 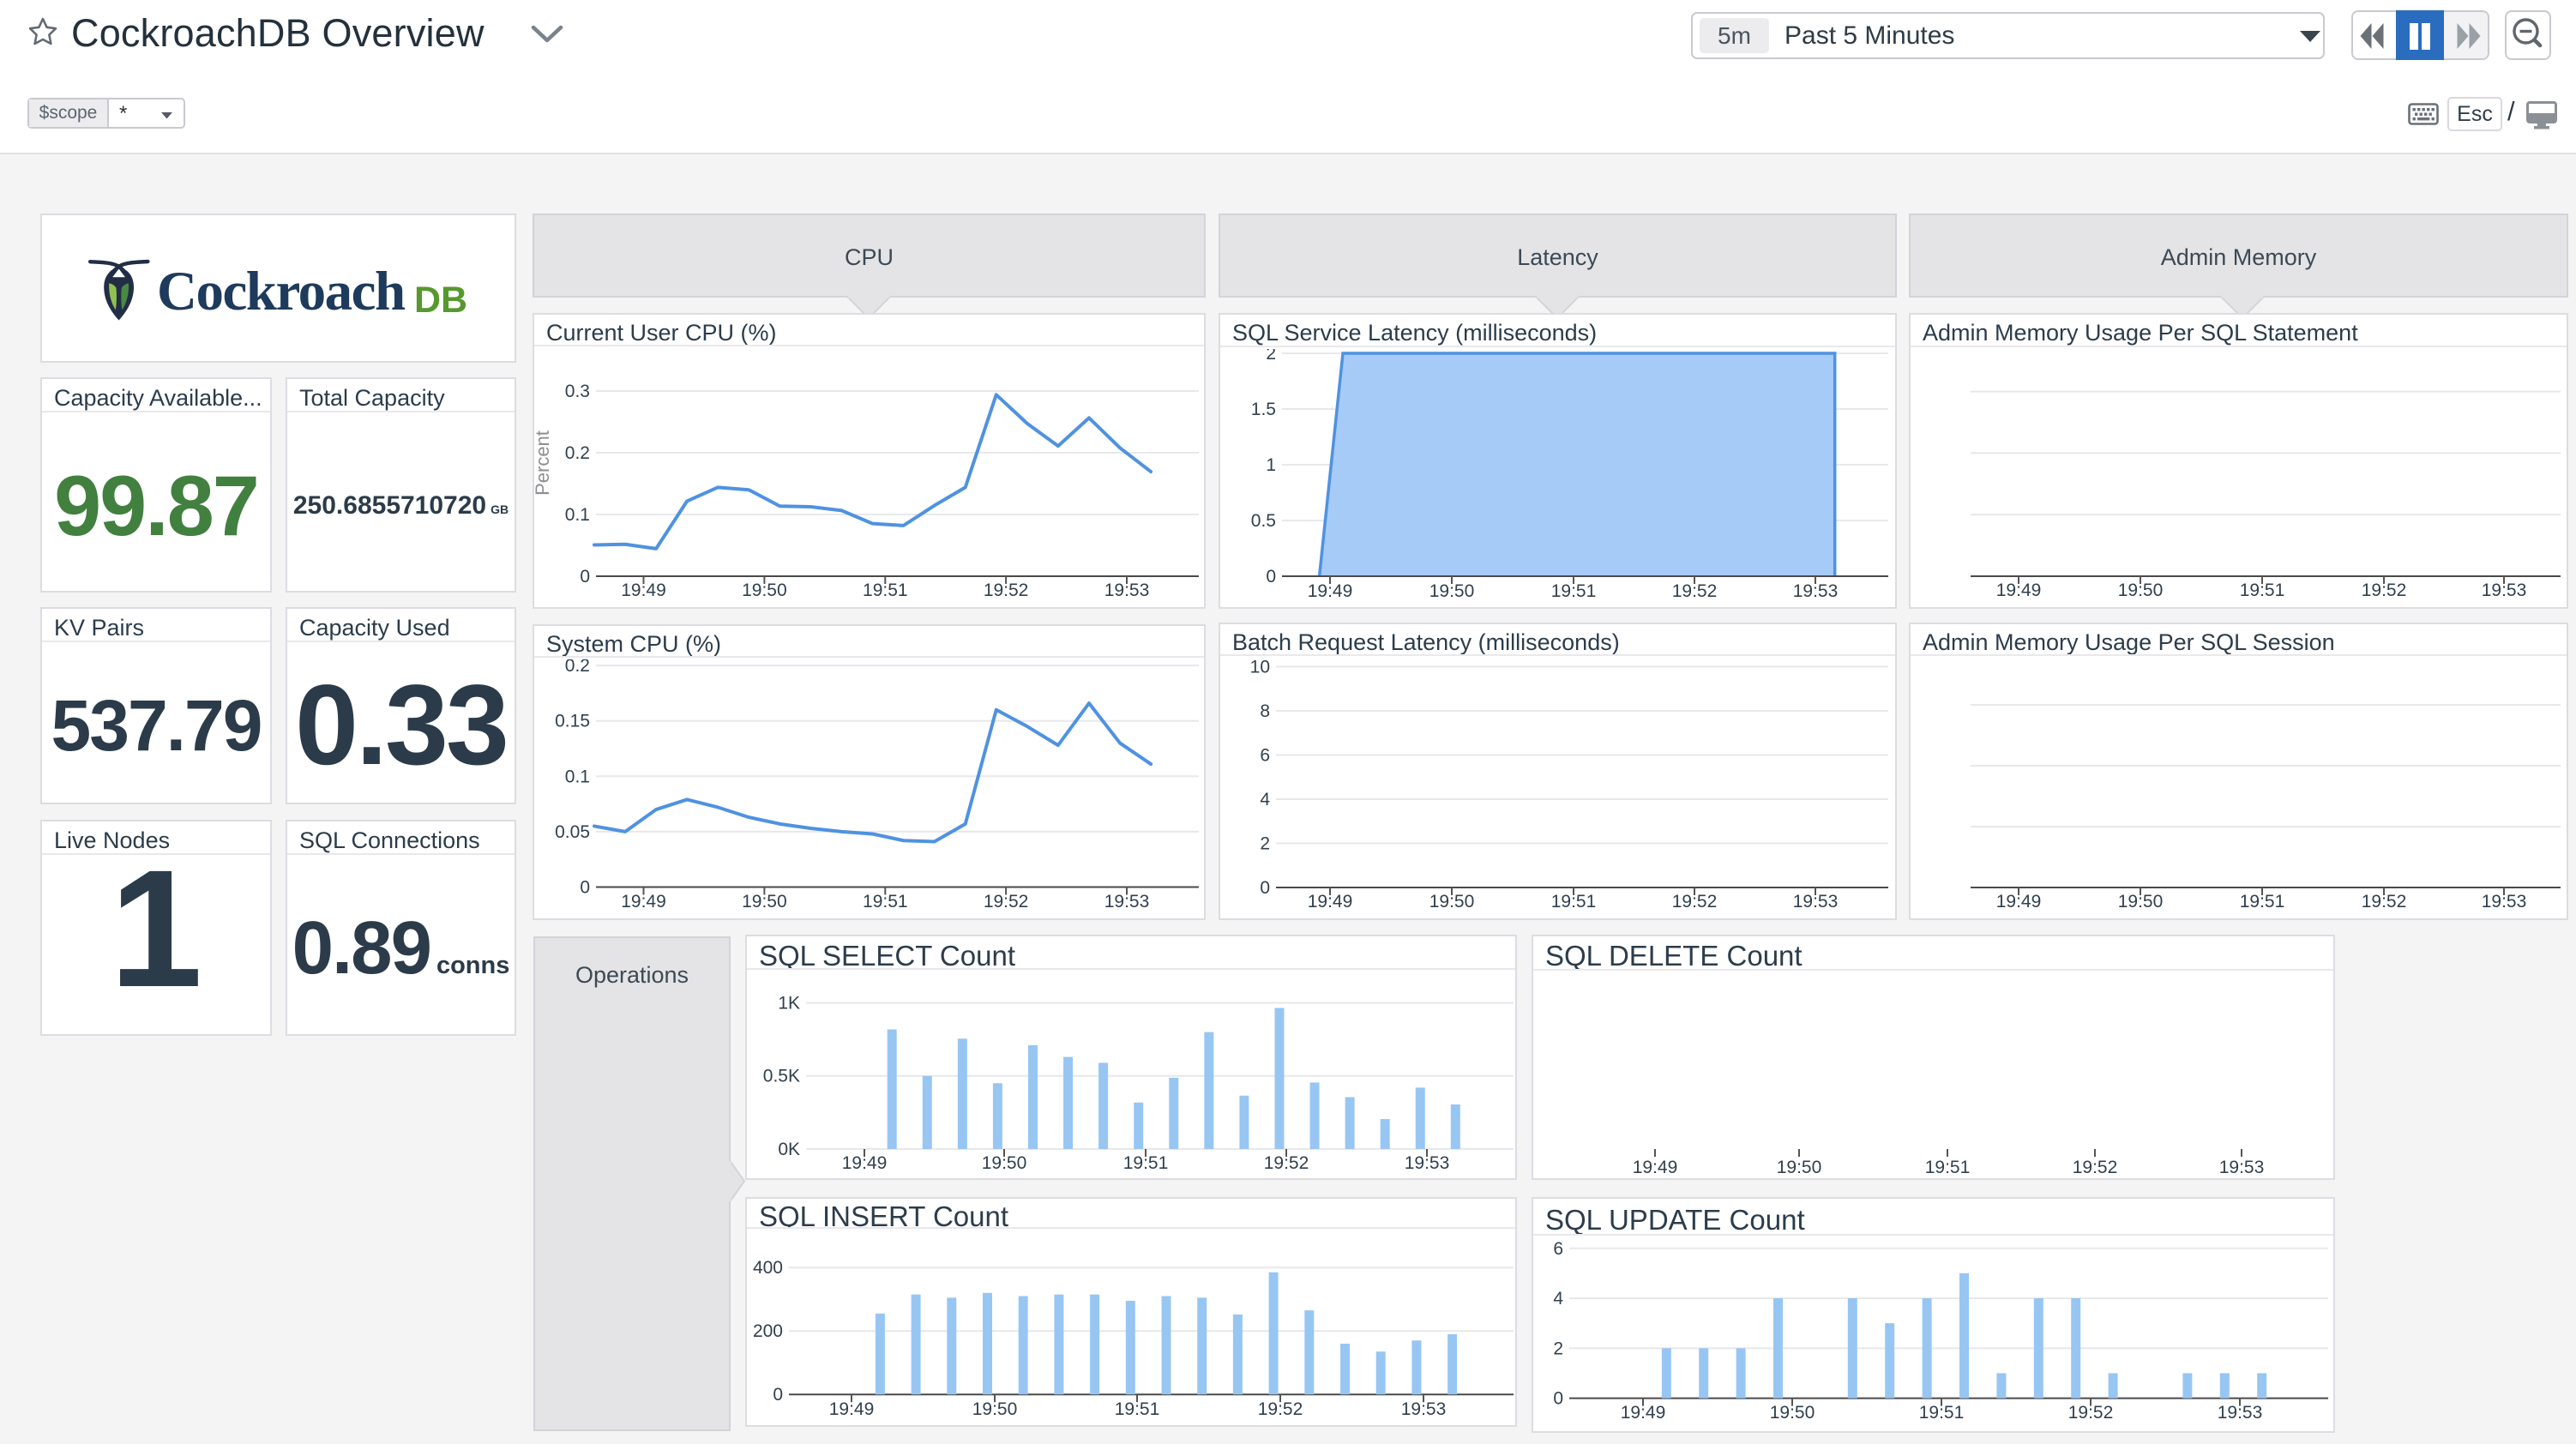 I want to click on svg-text: 1, so click(x=1271, y=465).